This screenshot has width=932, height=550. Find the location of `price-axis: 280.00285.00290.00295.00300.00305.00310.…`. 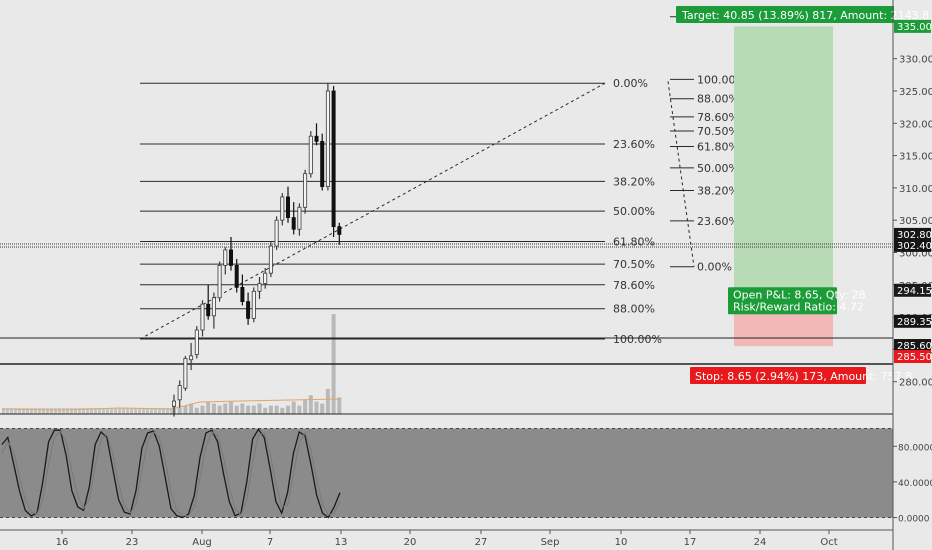

price-axis: 280.00285.00290.00295.00300.00305.00310.… is located at coordinates (912, 275).